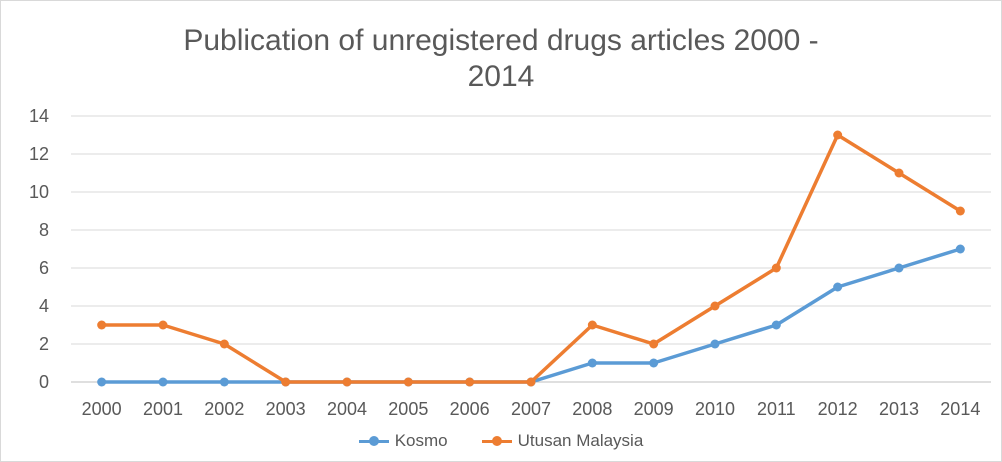 The image size is (1002, 462). I want to click on x-tick-label: 2013, so click(899, 409).